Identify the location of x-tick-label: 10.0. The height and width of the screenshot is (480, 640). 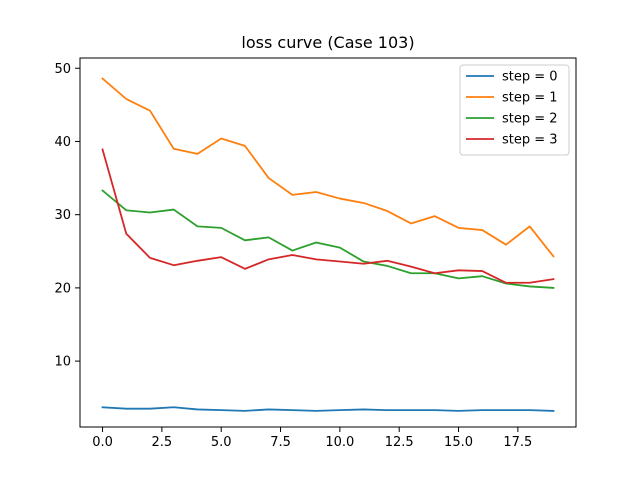
(339, 442).